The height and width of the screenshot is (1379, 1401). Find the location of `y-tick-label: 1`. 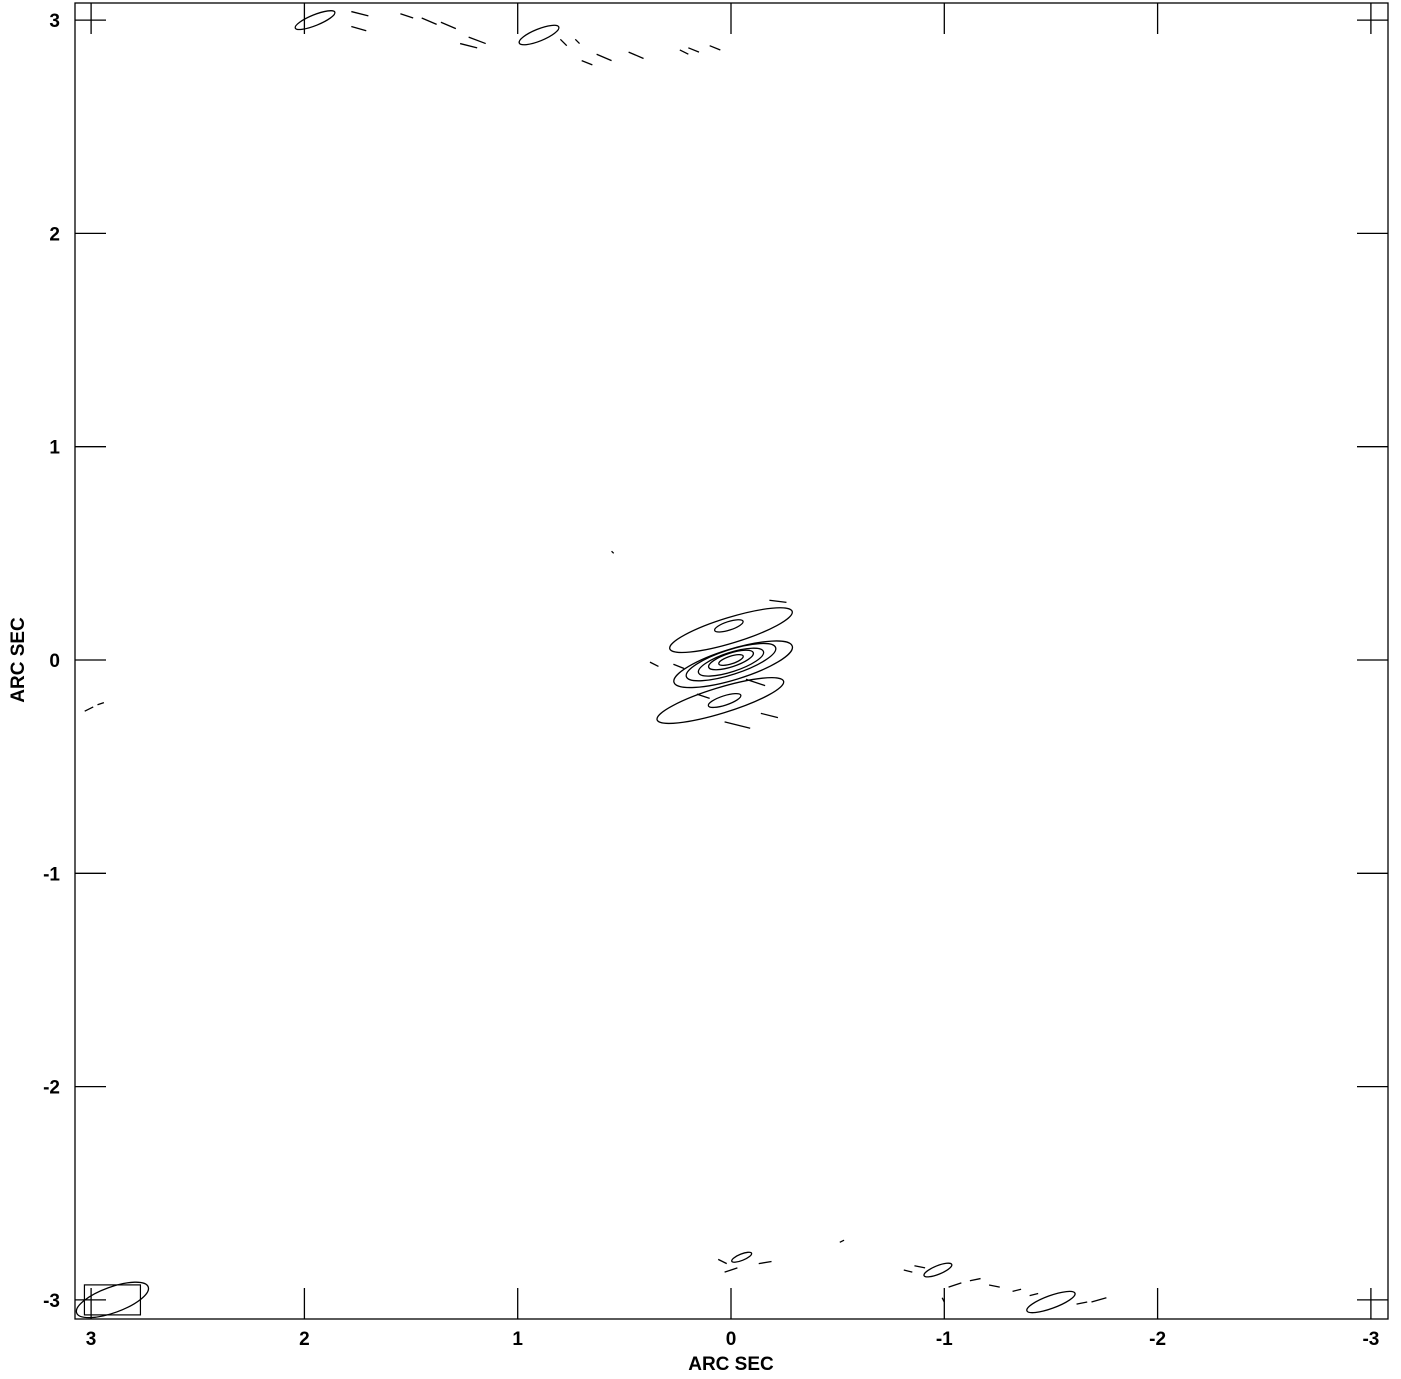

y-tick-label: 1 is located at coordinates (54, 448).